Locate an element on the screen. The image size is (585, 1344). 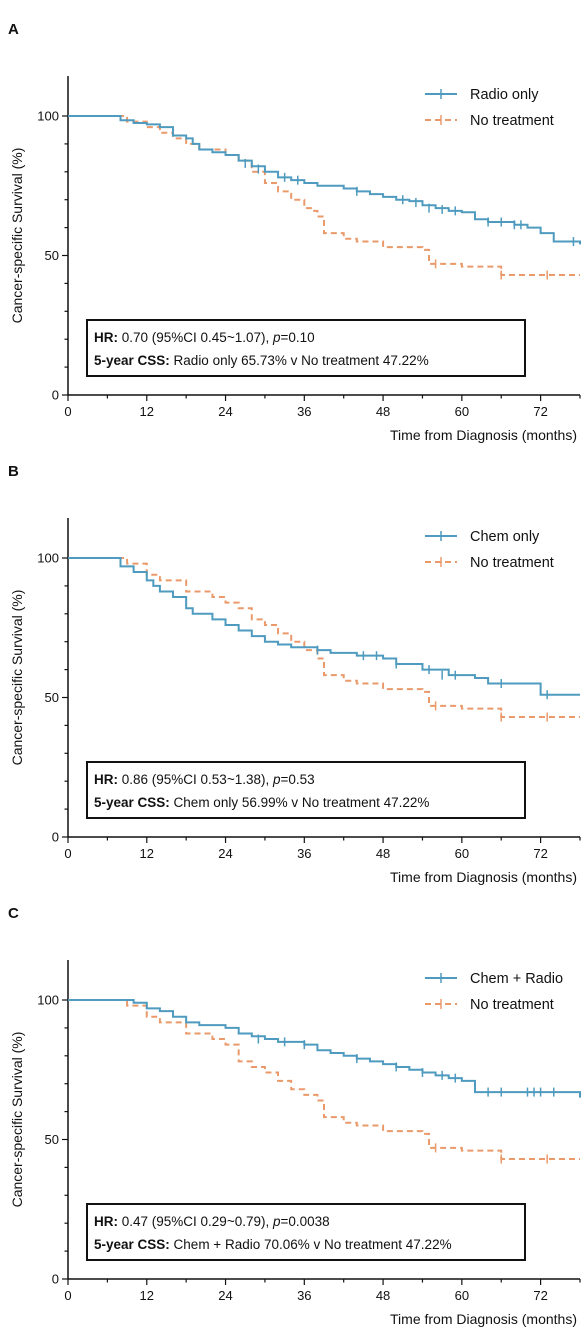
legend-entry: Radio only is located at coordinates (504, 95).